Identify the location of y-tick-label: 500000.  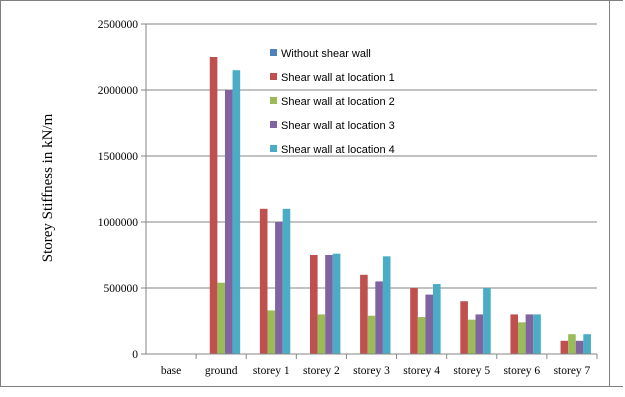
(121, 289).